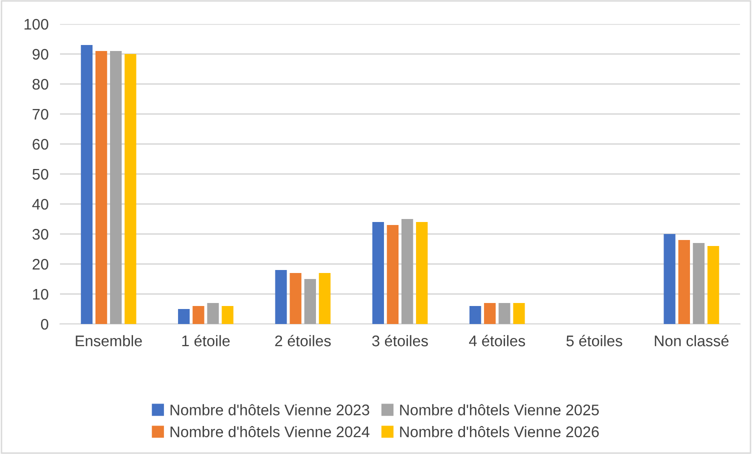 The image size is (752, 454). What do you see at coordinates (40, 234) in the screenshot?
I see `y-tick-label: 30` at bounding box center [40, 234].